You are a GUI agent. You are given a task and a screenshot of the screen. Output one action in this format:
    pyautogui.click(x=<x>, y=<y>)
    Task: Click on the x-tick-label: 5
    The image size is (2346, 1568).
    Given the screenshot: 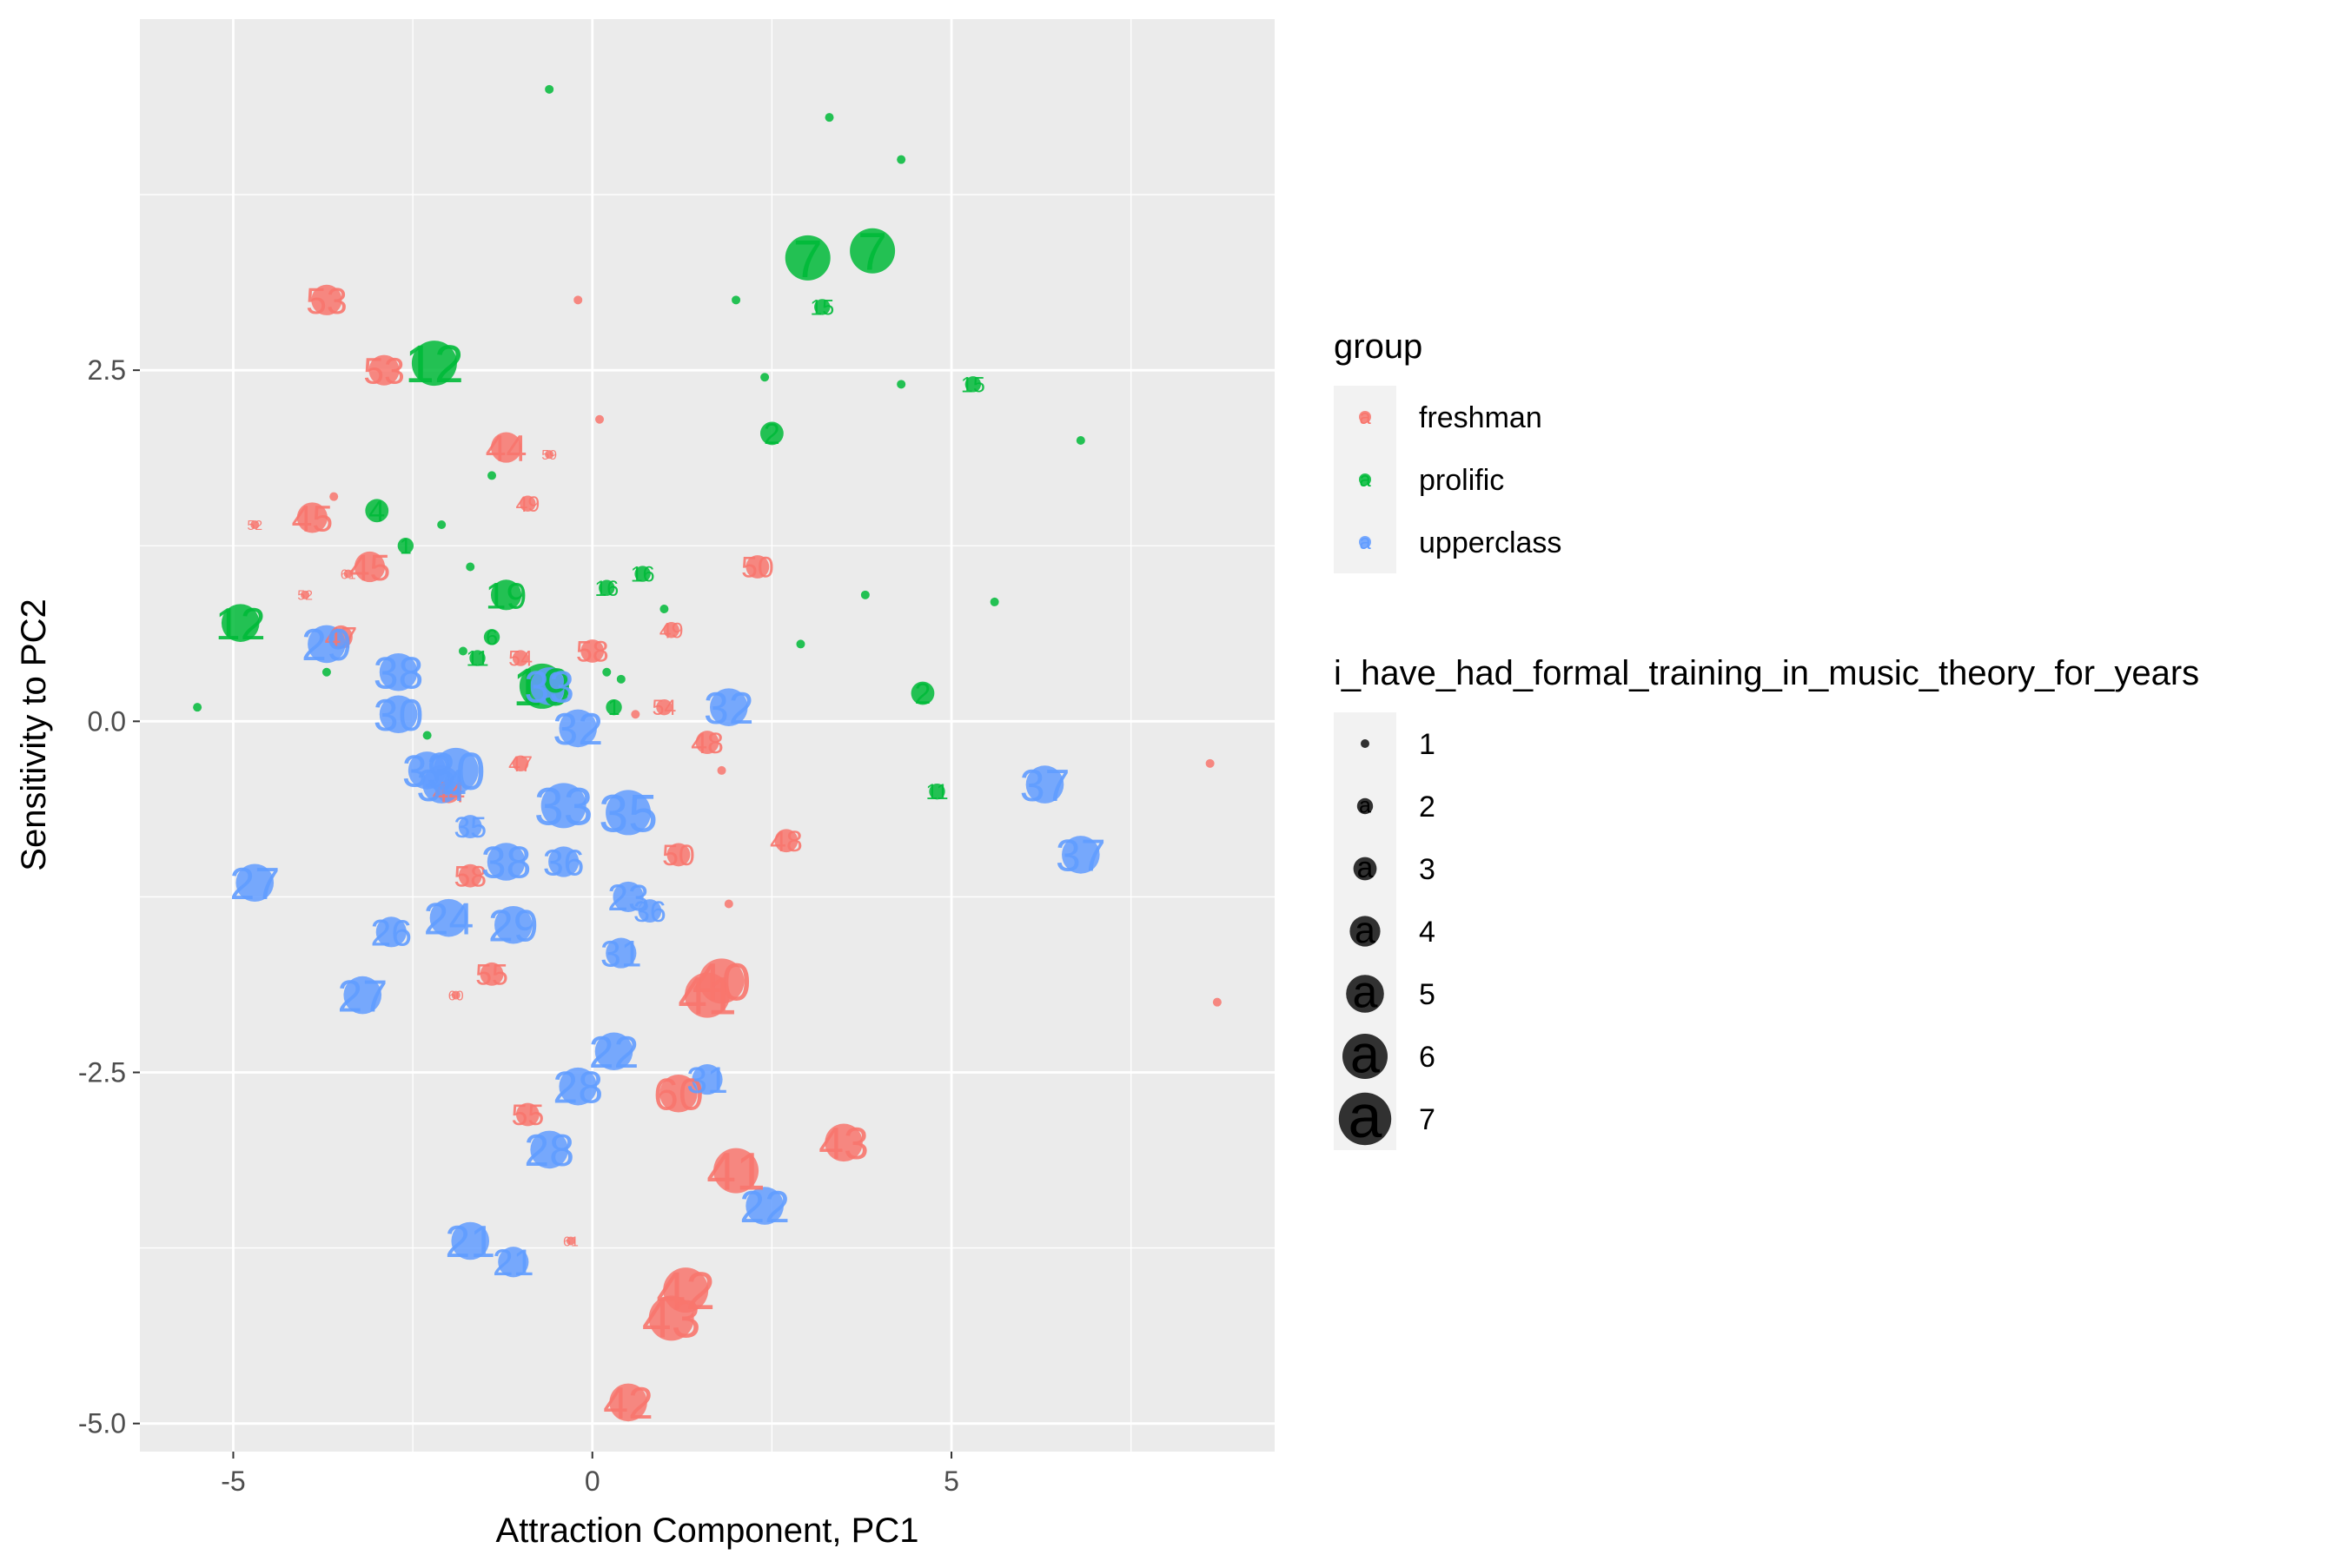 What is the action you would take?
    pyautogui.click(x=952, y=1481)
    